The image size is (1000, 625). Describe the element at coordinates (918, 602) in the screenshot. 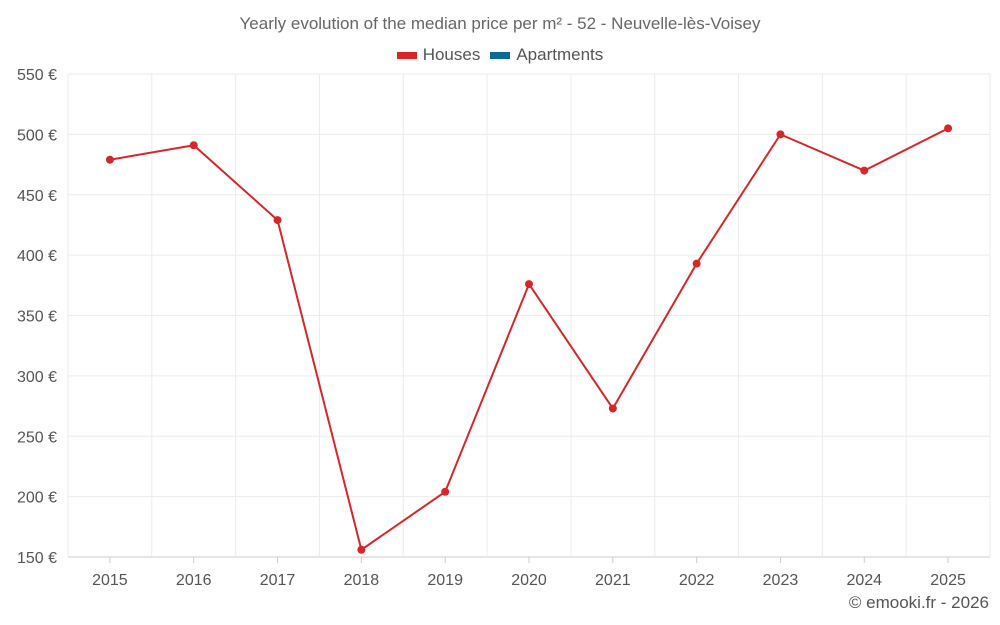

I see `copyright: © emooki.fr - 2026` at that location.